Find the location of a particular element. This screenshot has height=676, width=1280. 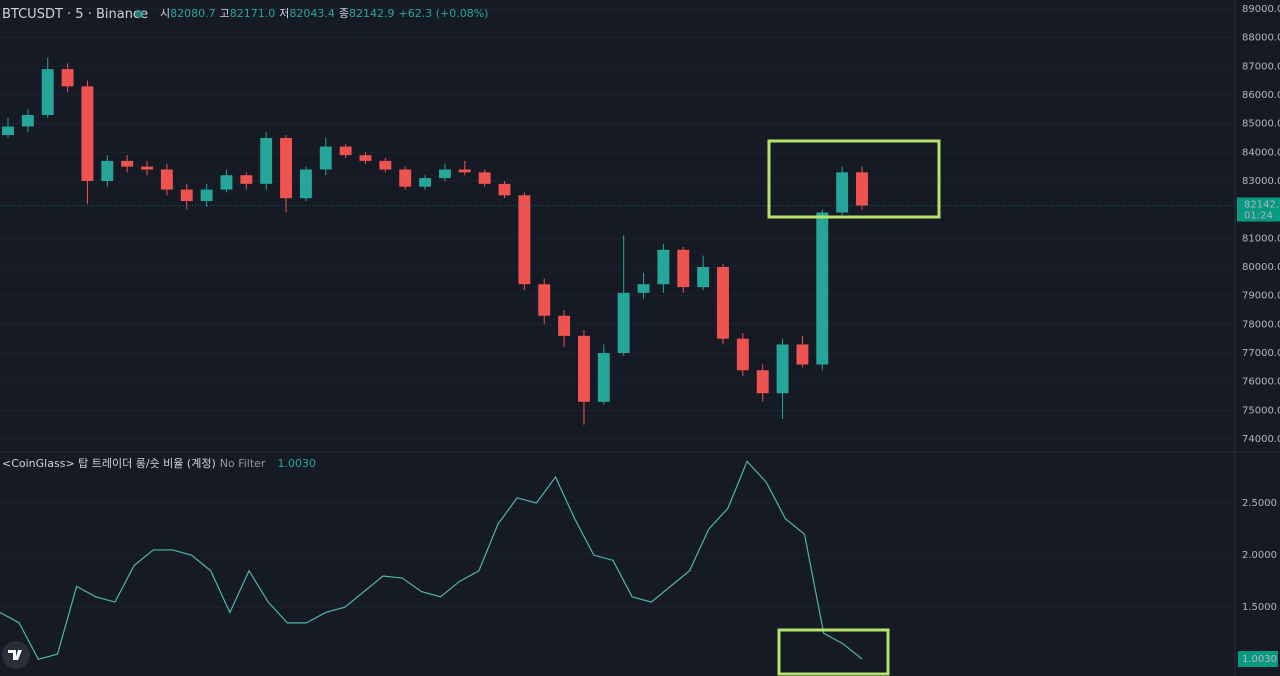

y-tick-label: 76000.0 is located at coordinates (1261, 382).